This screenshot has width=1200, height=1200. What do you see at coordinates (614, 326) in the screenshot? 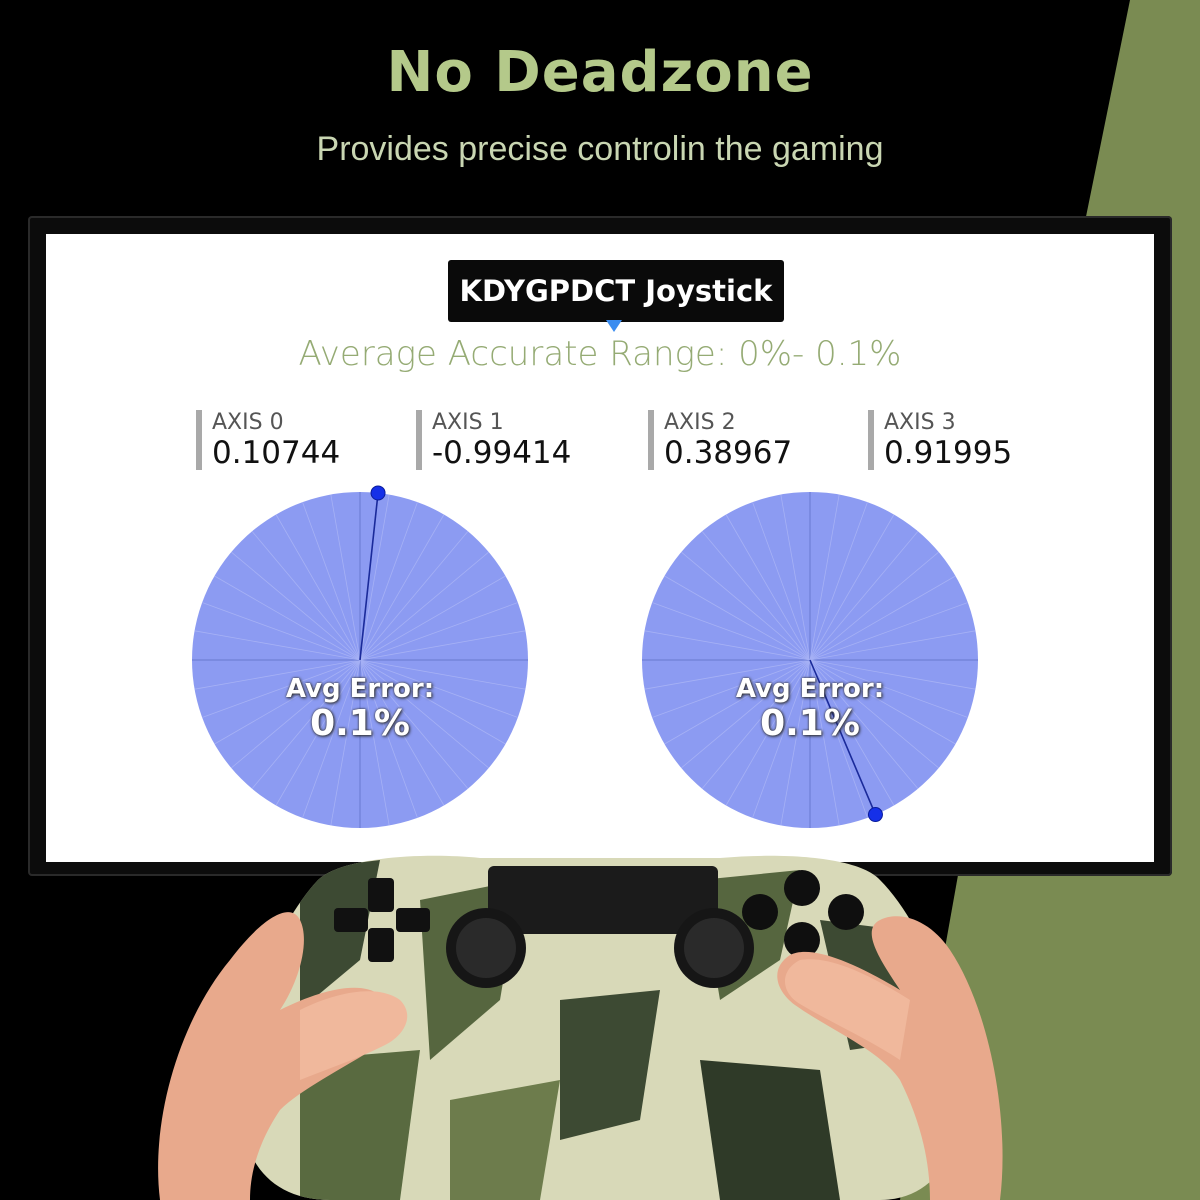
I see `caret-down-icon` at bounding box center [614, 326].